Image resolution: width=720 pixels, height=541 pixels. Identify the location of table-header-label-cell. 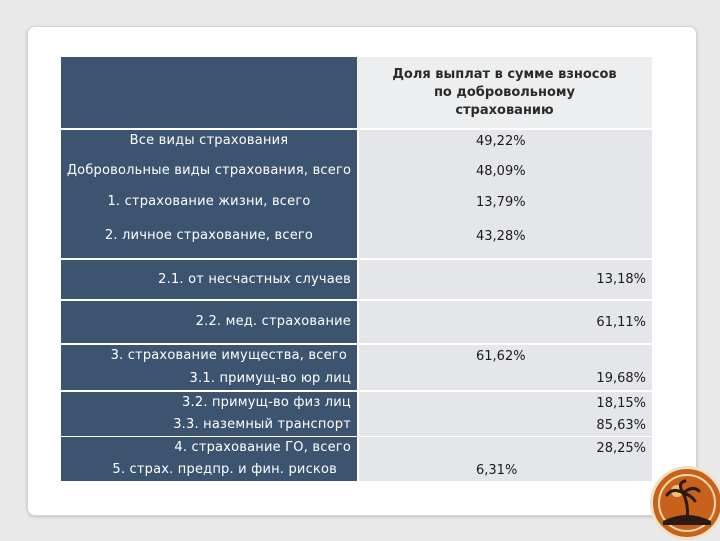
(209, 92).